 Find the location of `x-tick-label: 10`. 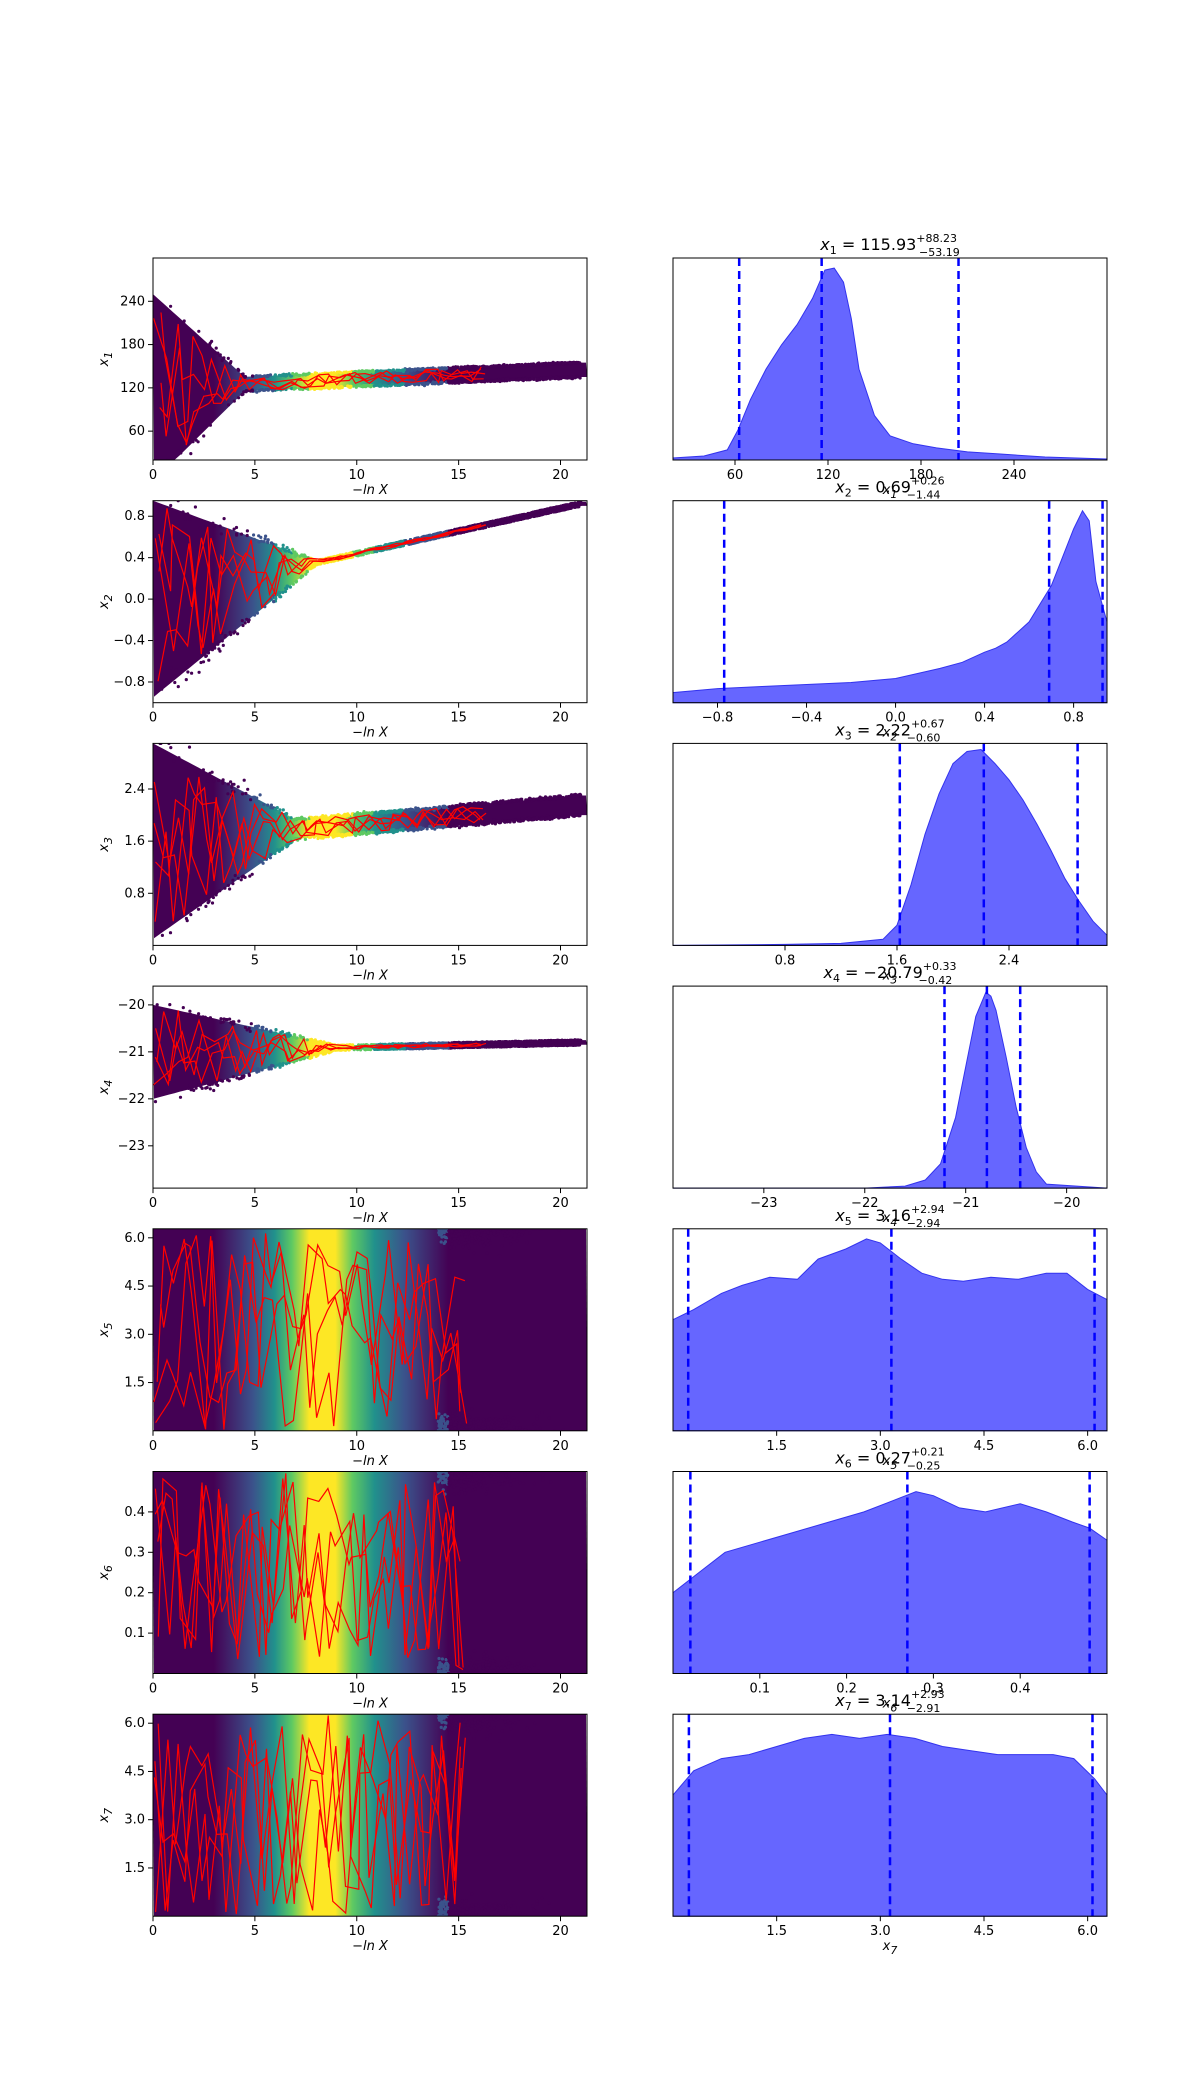

x-tick-label: 10 is located at coordinates (356, 718).